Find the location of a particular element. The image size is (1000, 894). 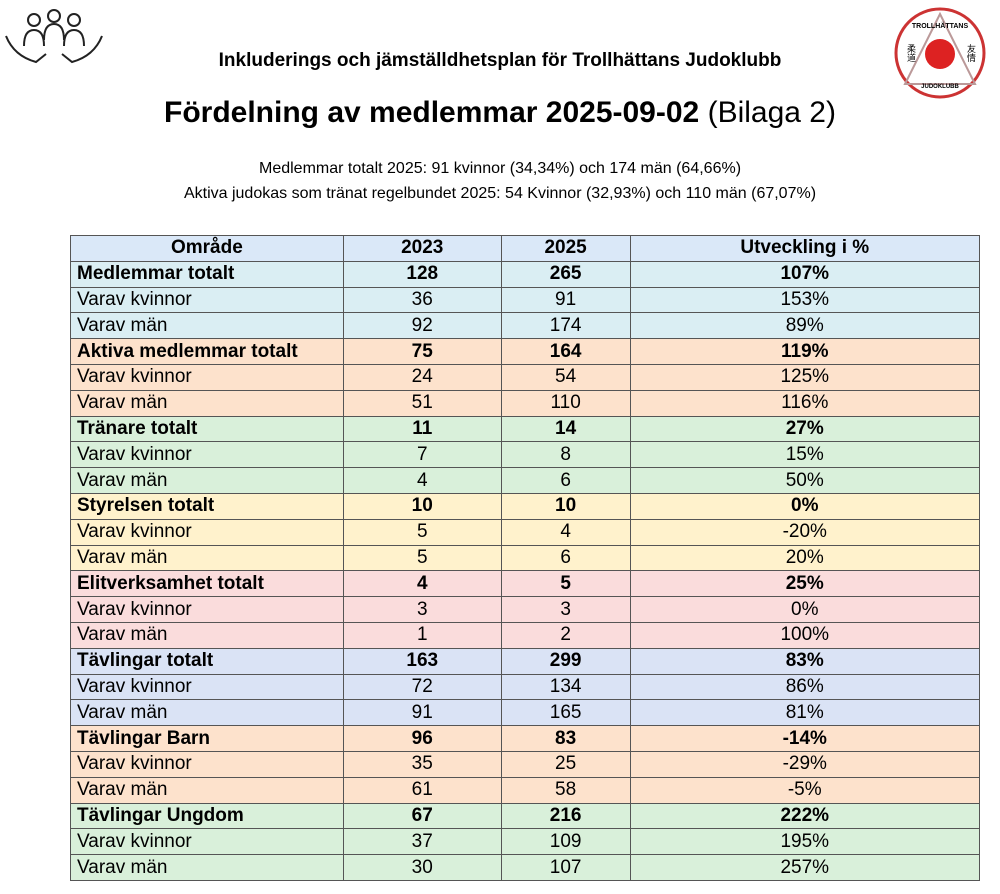

cell: 89% is located at coordinates (805, 326).